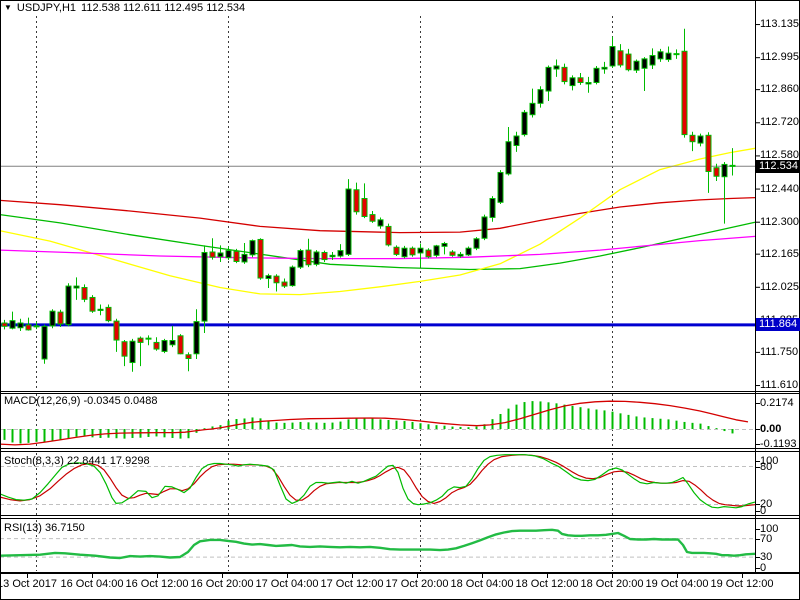  Describe the element at coordinates (766, 539) in the screenshot. I see `rsi-axis-label: 70` at that location.